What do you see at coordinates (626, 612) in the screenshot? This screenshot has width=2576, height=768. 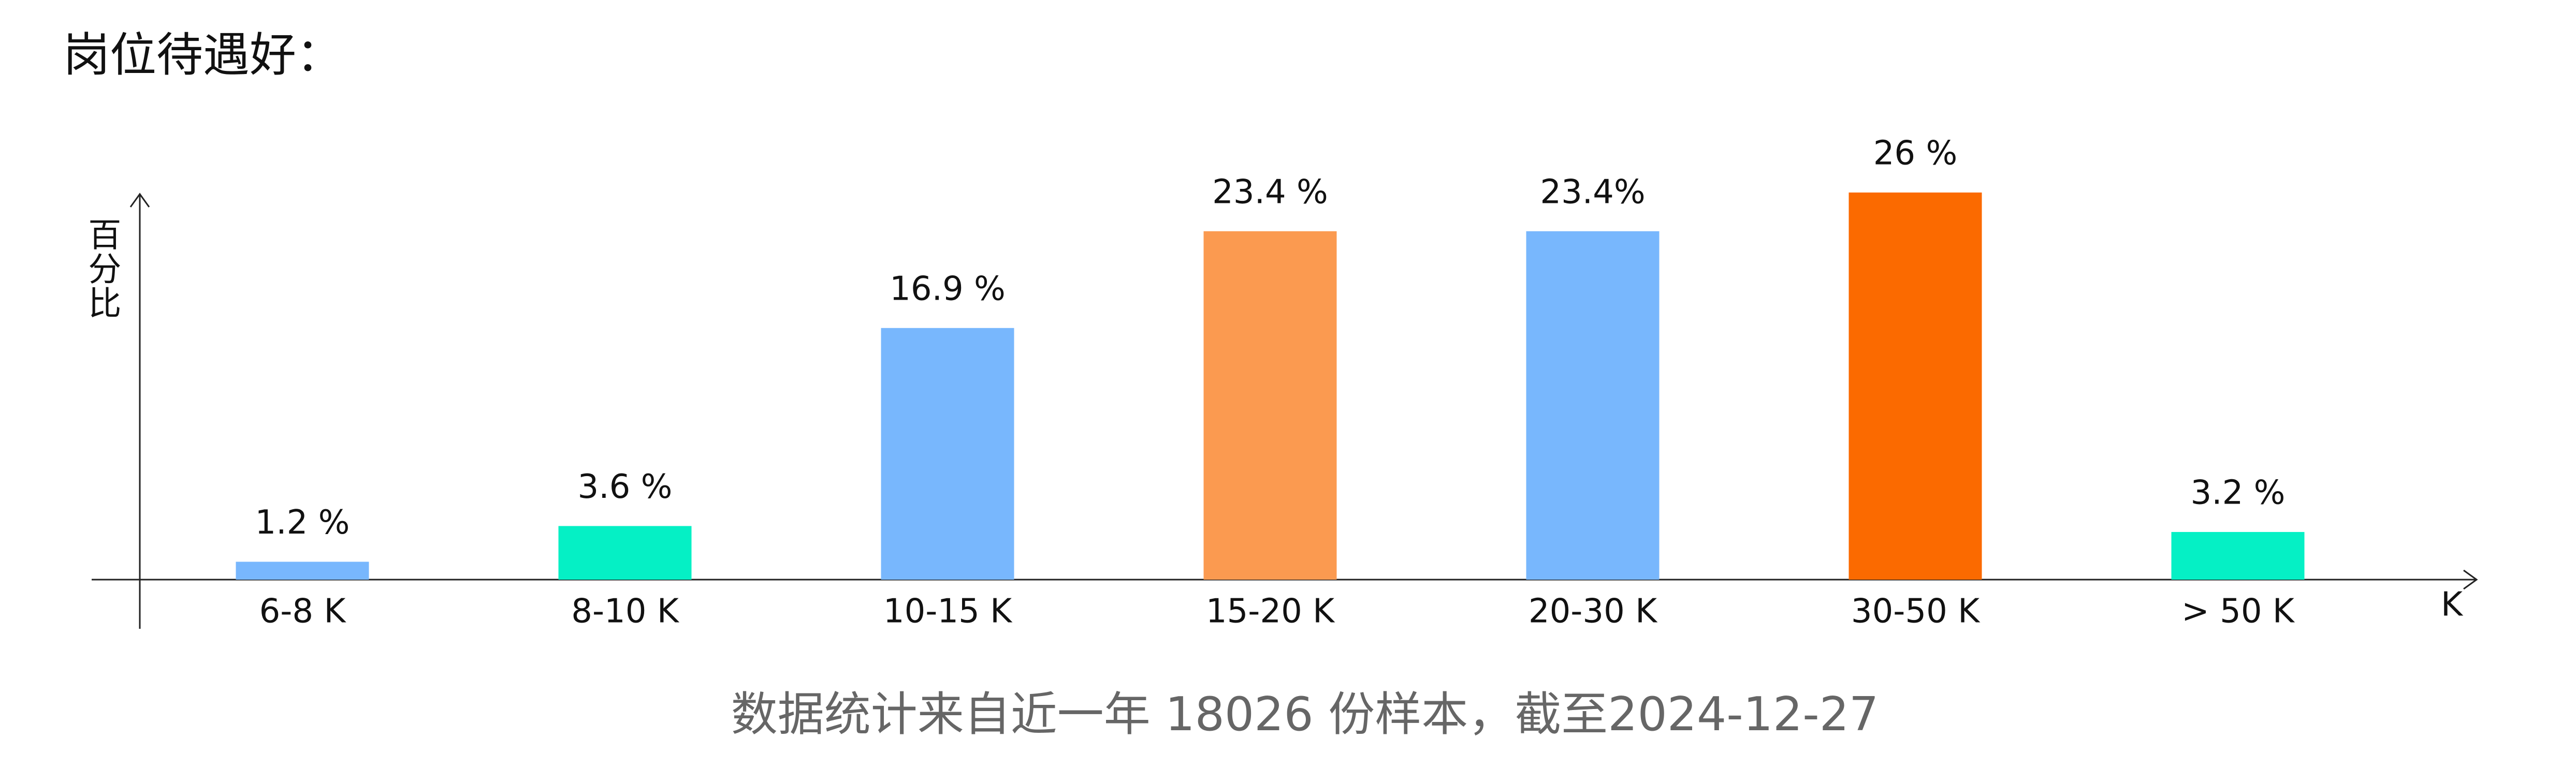 I see `x-tick-label: 8-10 K` at bounding box center [626, 612].